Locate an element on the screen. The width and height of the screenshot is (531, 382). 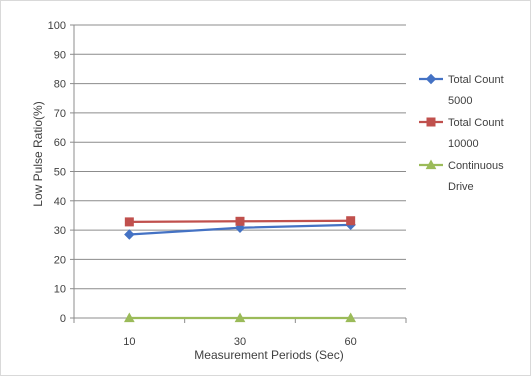
legend-item-1: Total Count 5000 is located at coordinates (461, 90).